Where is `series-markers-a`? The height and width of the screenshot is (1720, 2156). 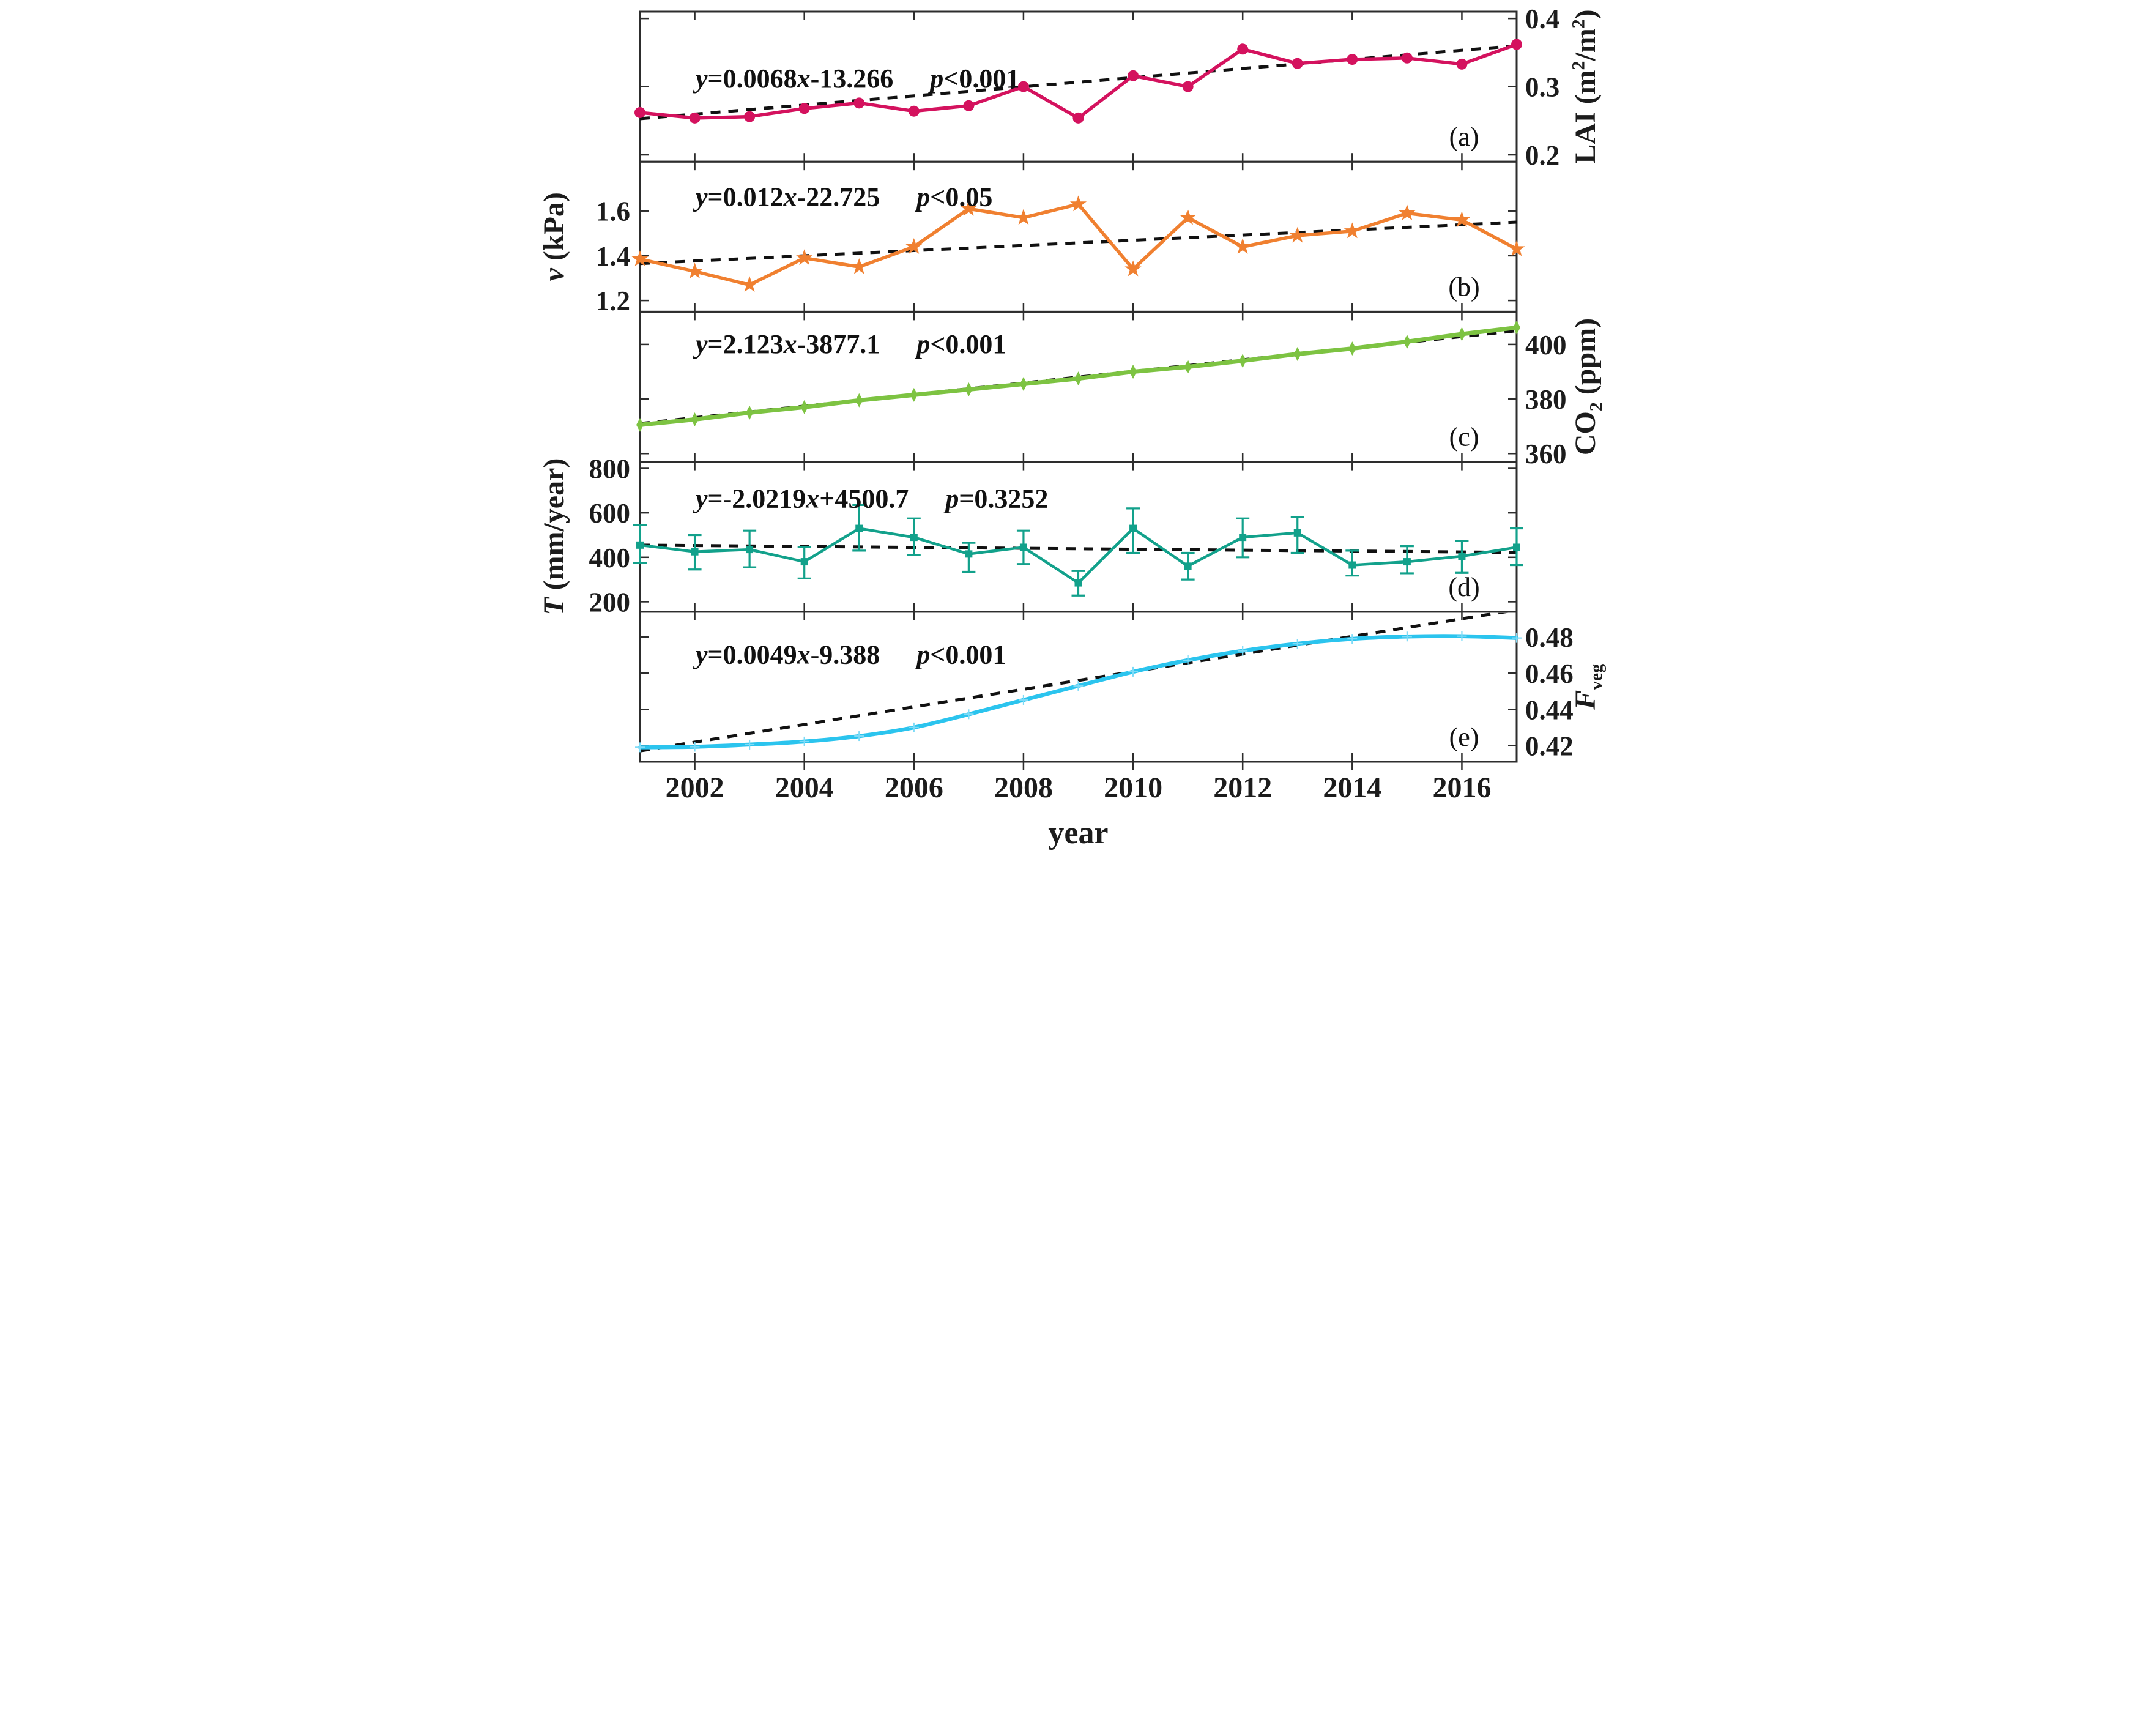
series-markers-a is located at coordinates (1078, 81).